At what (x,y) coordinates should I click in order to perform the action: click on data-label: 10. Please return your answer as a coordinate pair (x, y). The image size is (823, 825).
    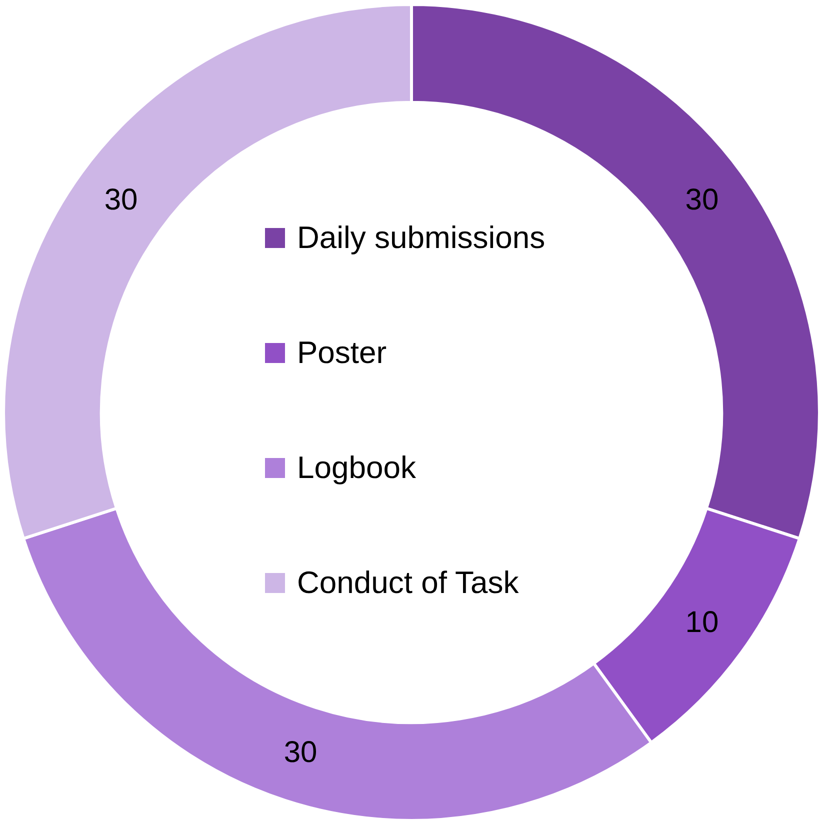
    Looking at the image, I should click on (702, 622).